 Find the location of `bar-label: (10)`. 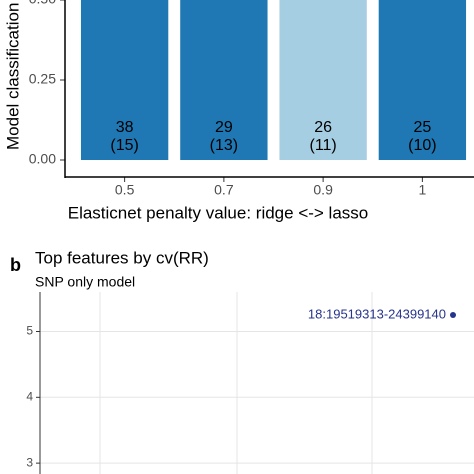

bar-label: (10) is located at coordinates (422, 145).